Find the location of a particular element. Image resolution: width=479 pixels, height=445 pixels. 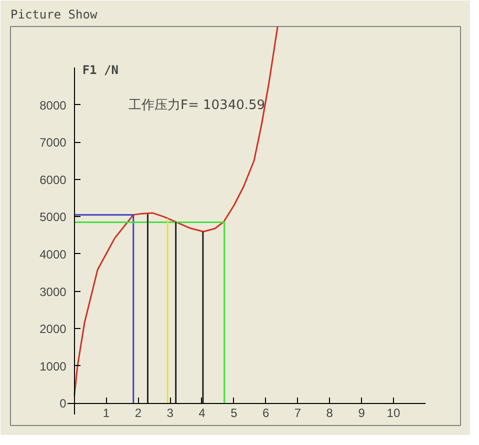

annotation: 工作压力F= 10340.59 is located at coordinates (197, 105).